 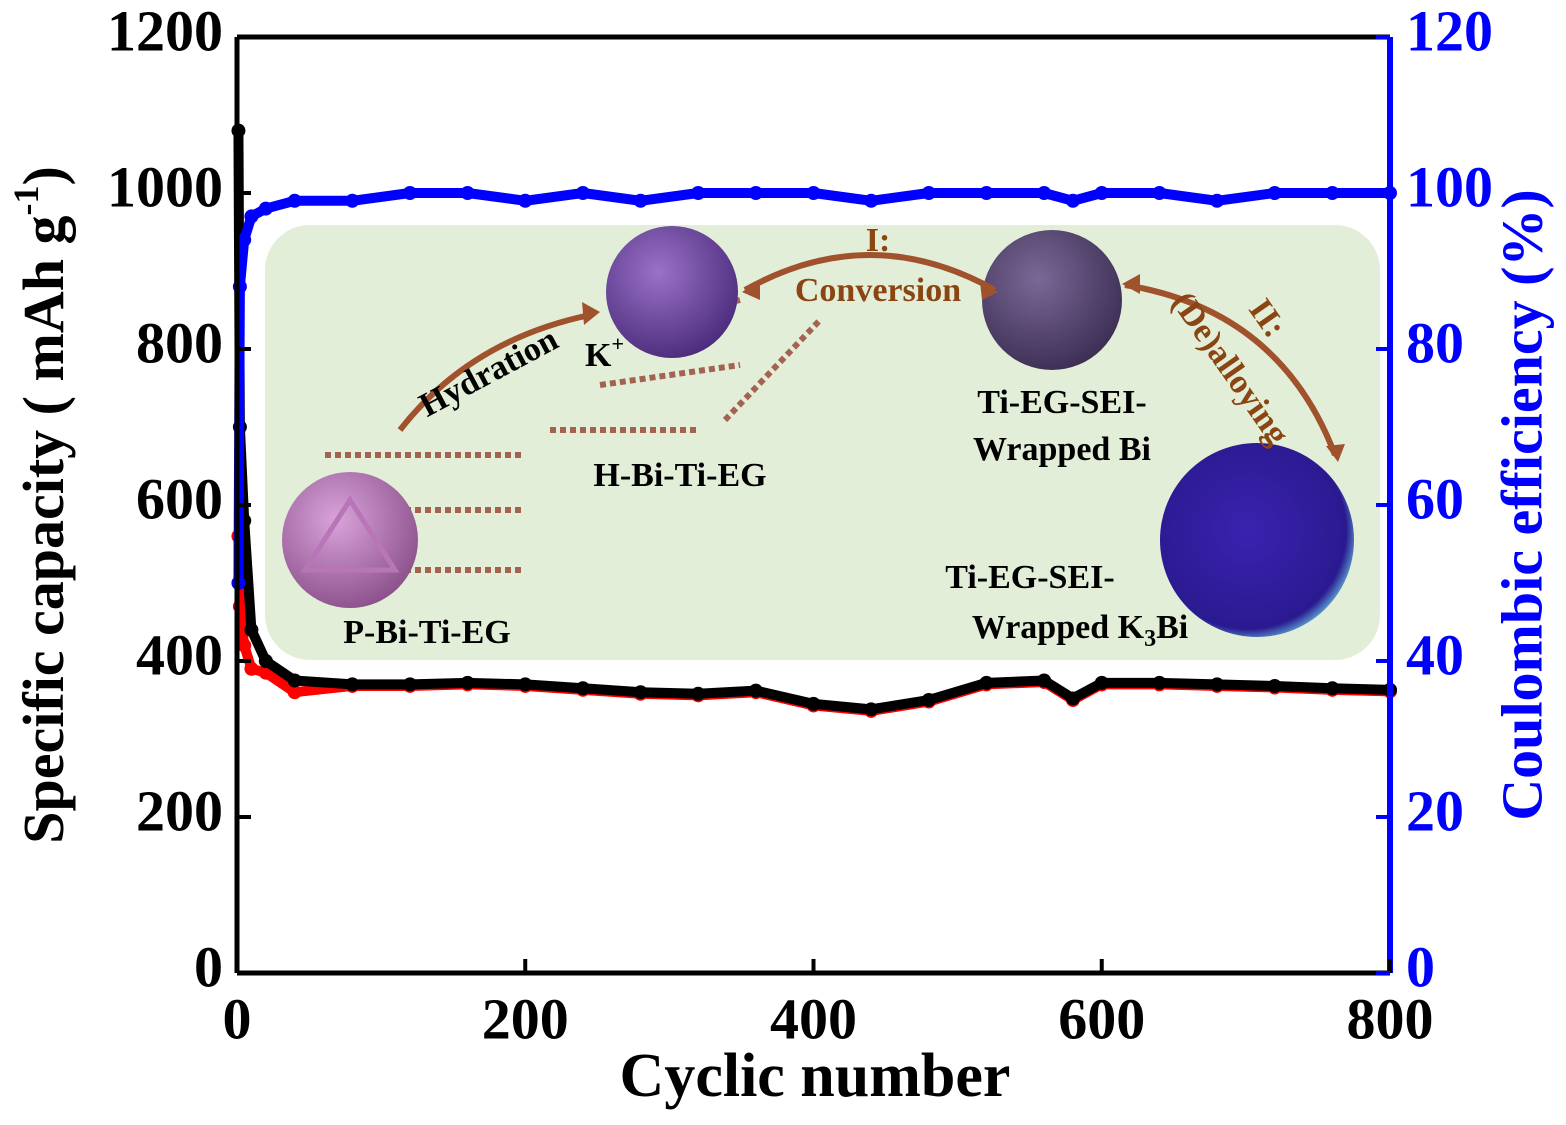 What do you see at coordinates (1435, 342) in the screenshot?
I see `y2-tick-label: 80` at bounding box center [1435, 342].